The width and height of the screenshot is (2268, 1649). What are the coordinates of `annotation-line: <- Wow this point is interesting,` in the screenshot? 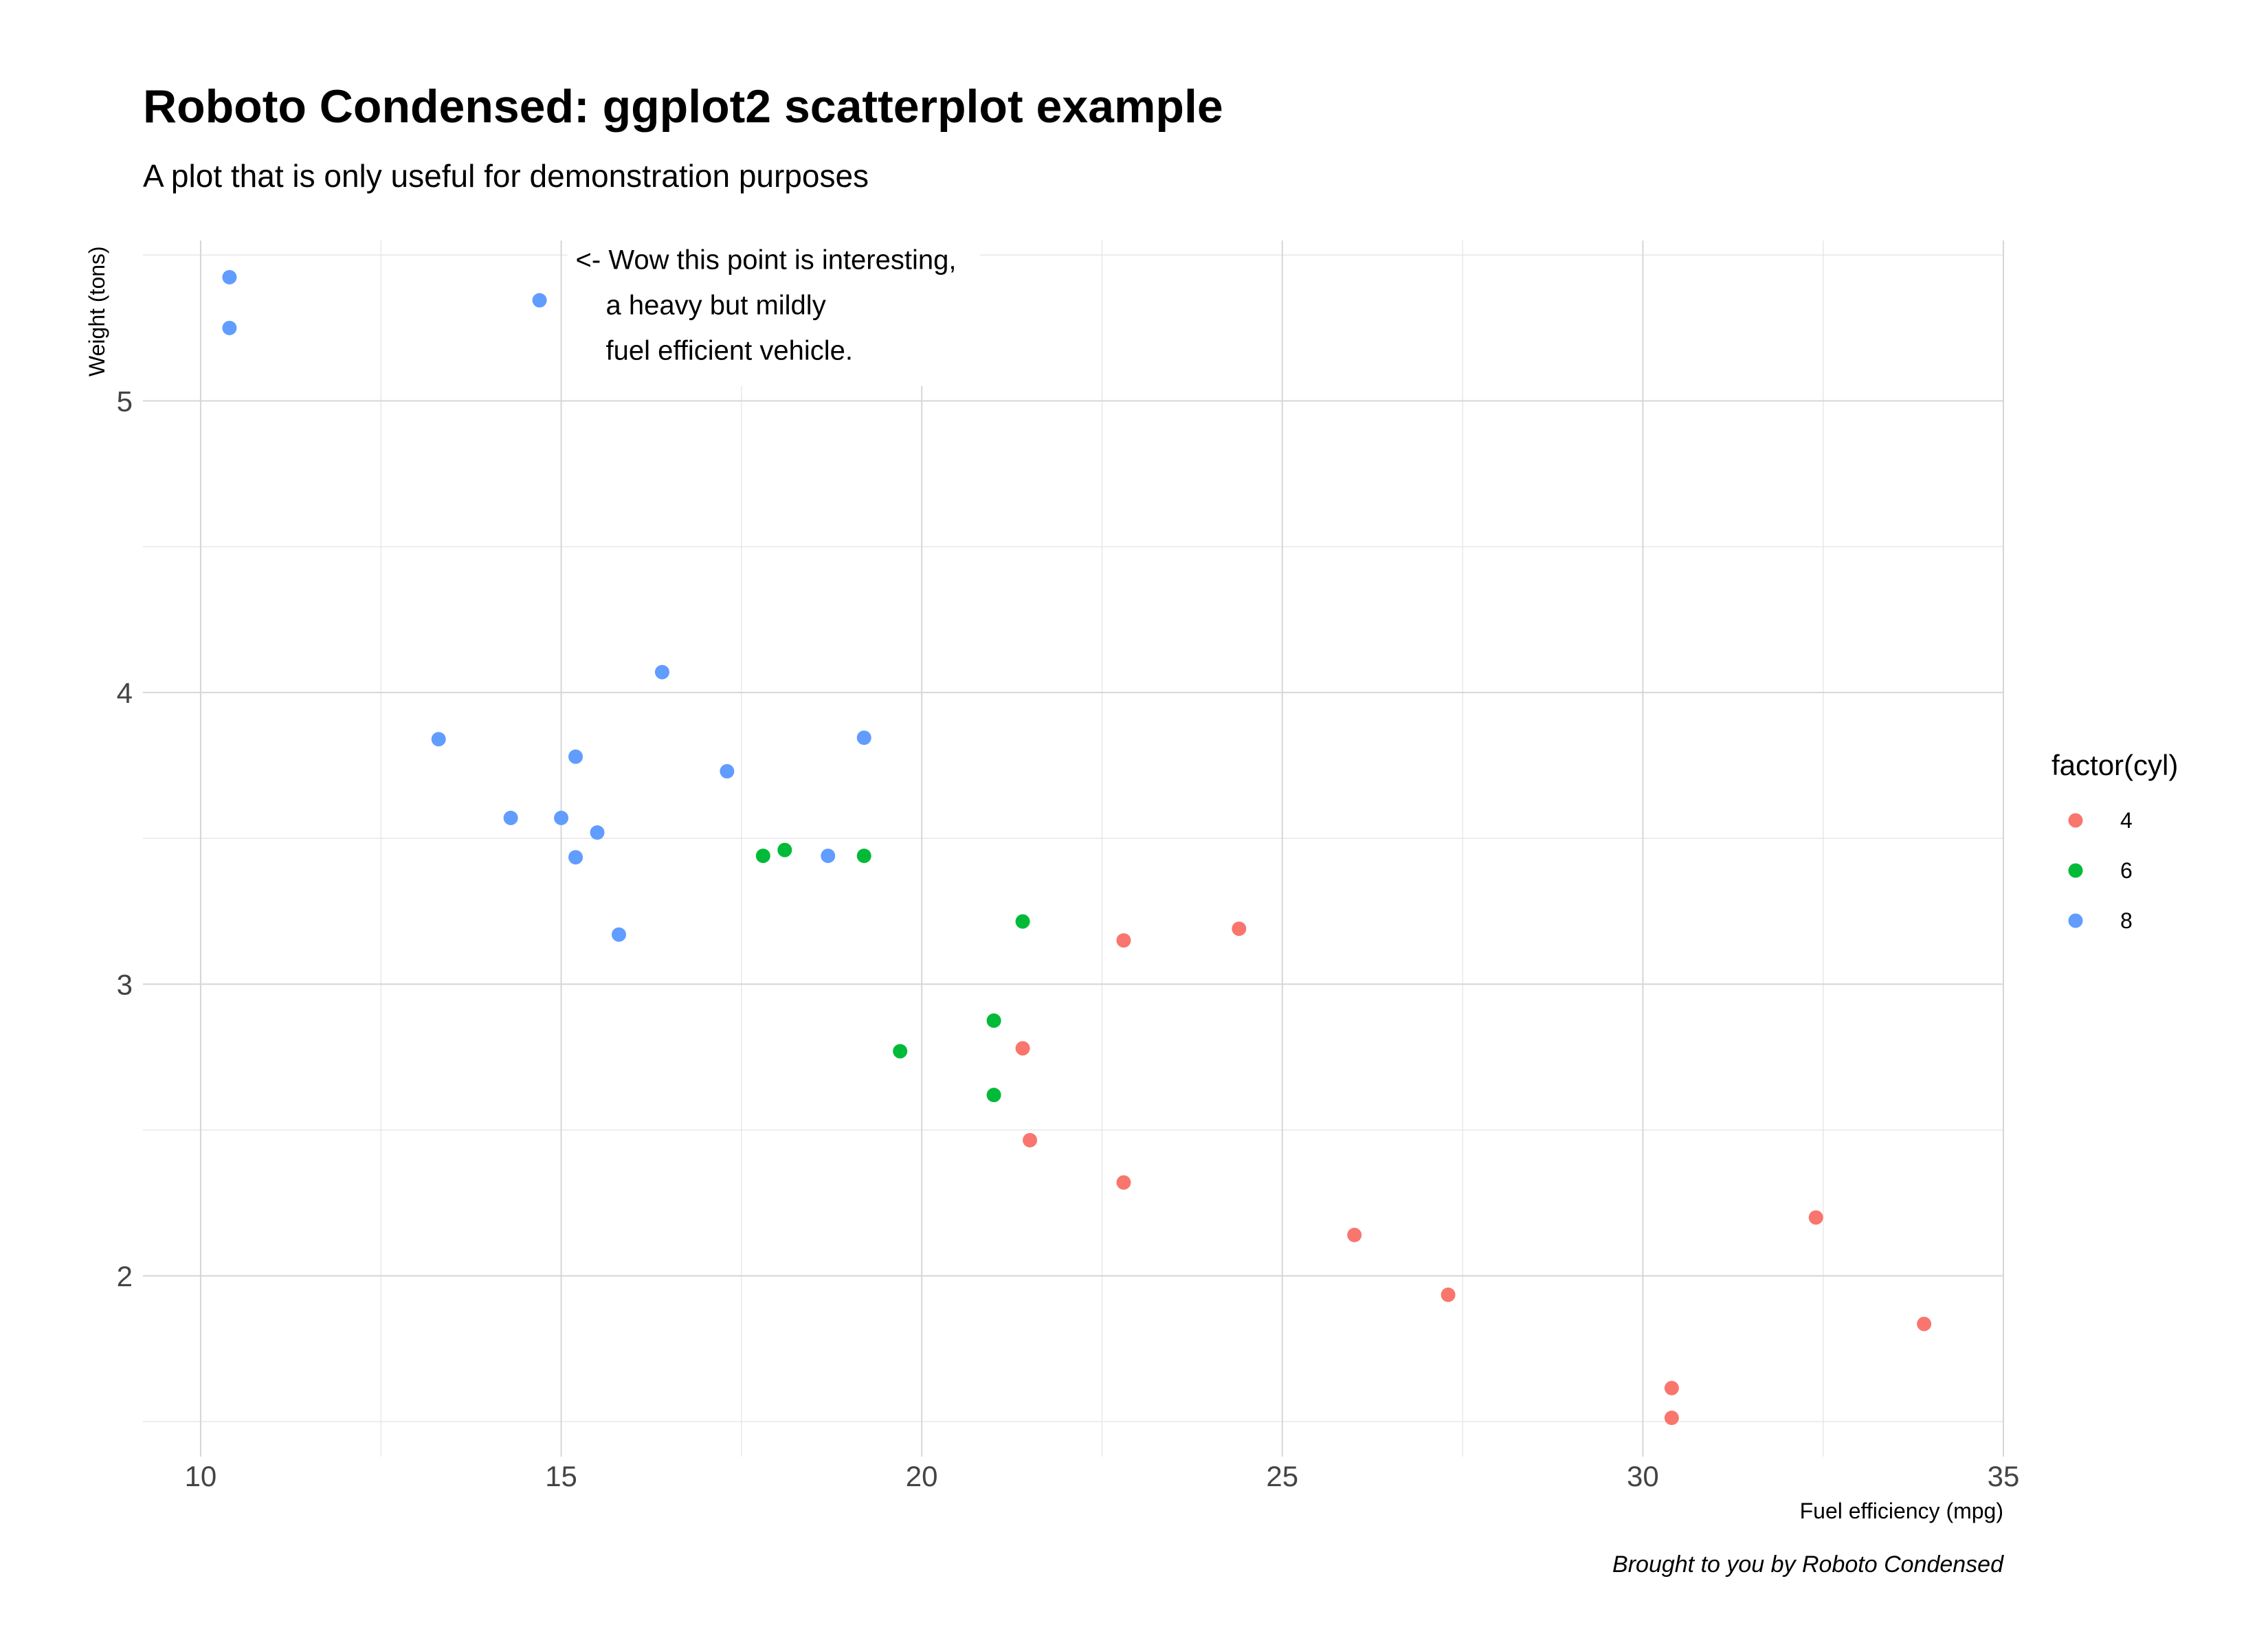 It's located at (766, 260).